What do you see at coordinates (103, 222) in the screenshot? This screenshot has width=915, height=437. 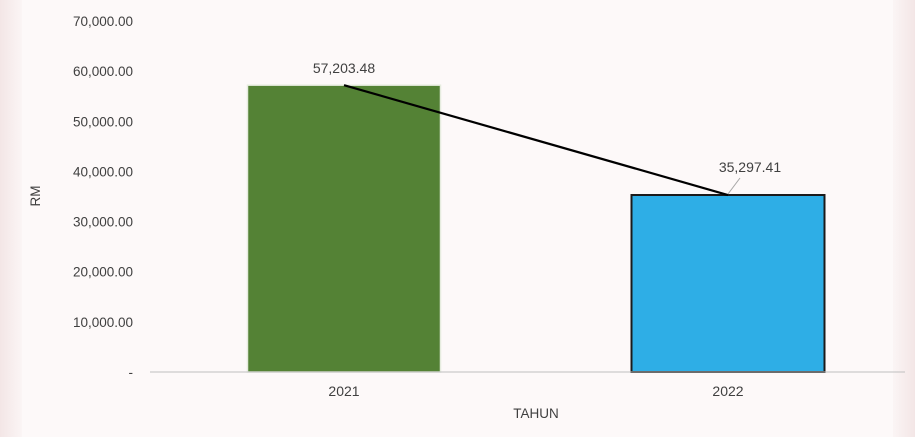 I see `y-tick-label: 30,000.00` at bounding box center [103, 222].